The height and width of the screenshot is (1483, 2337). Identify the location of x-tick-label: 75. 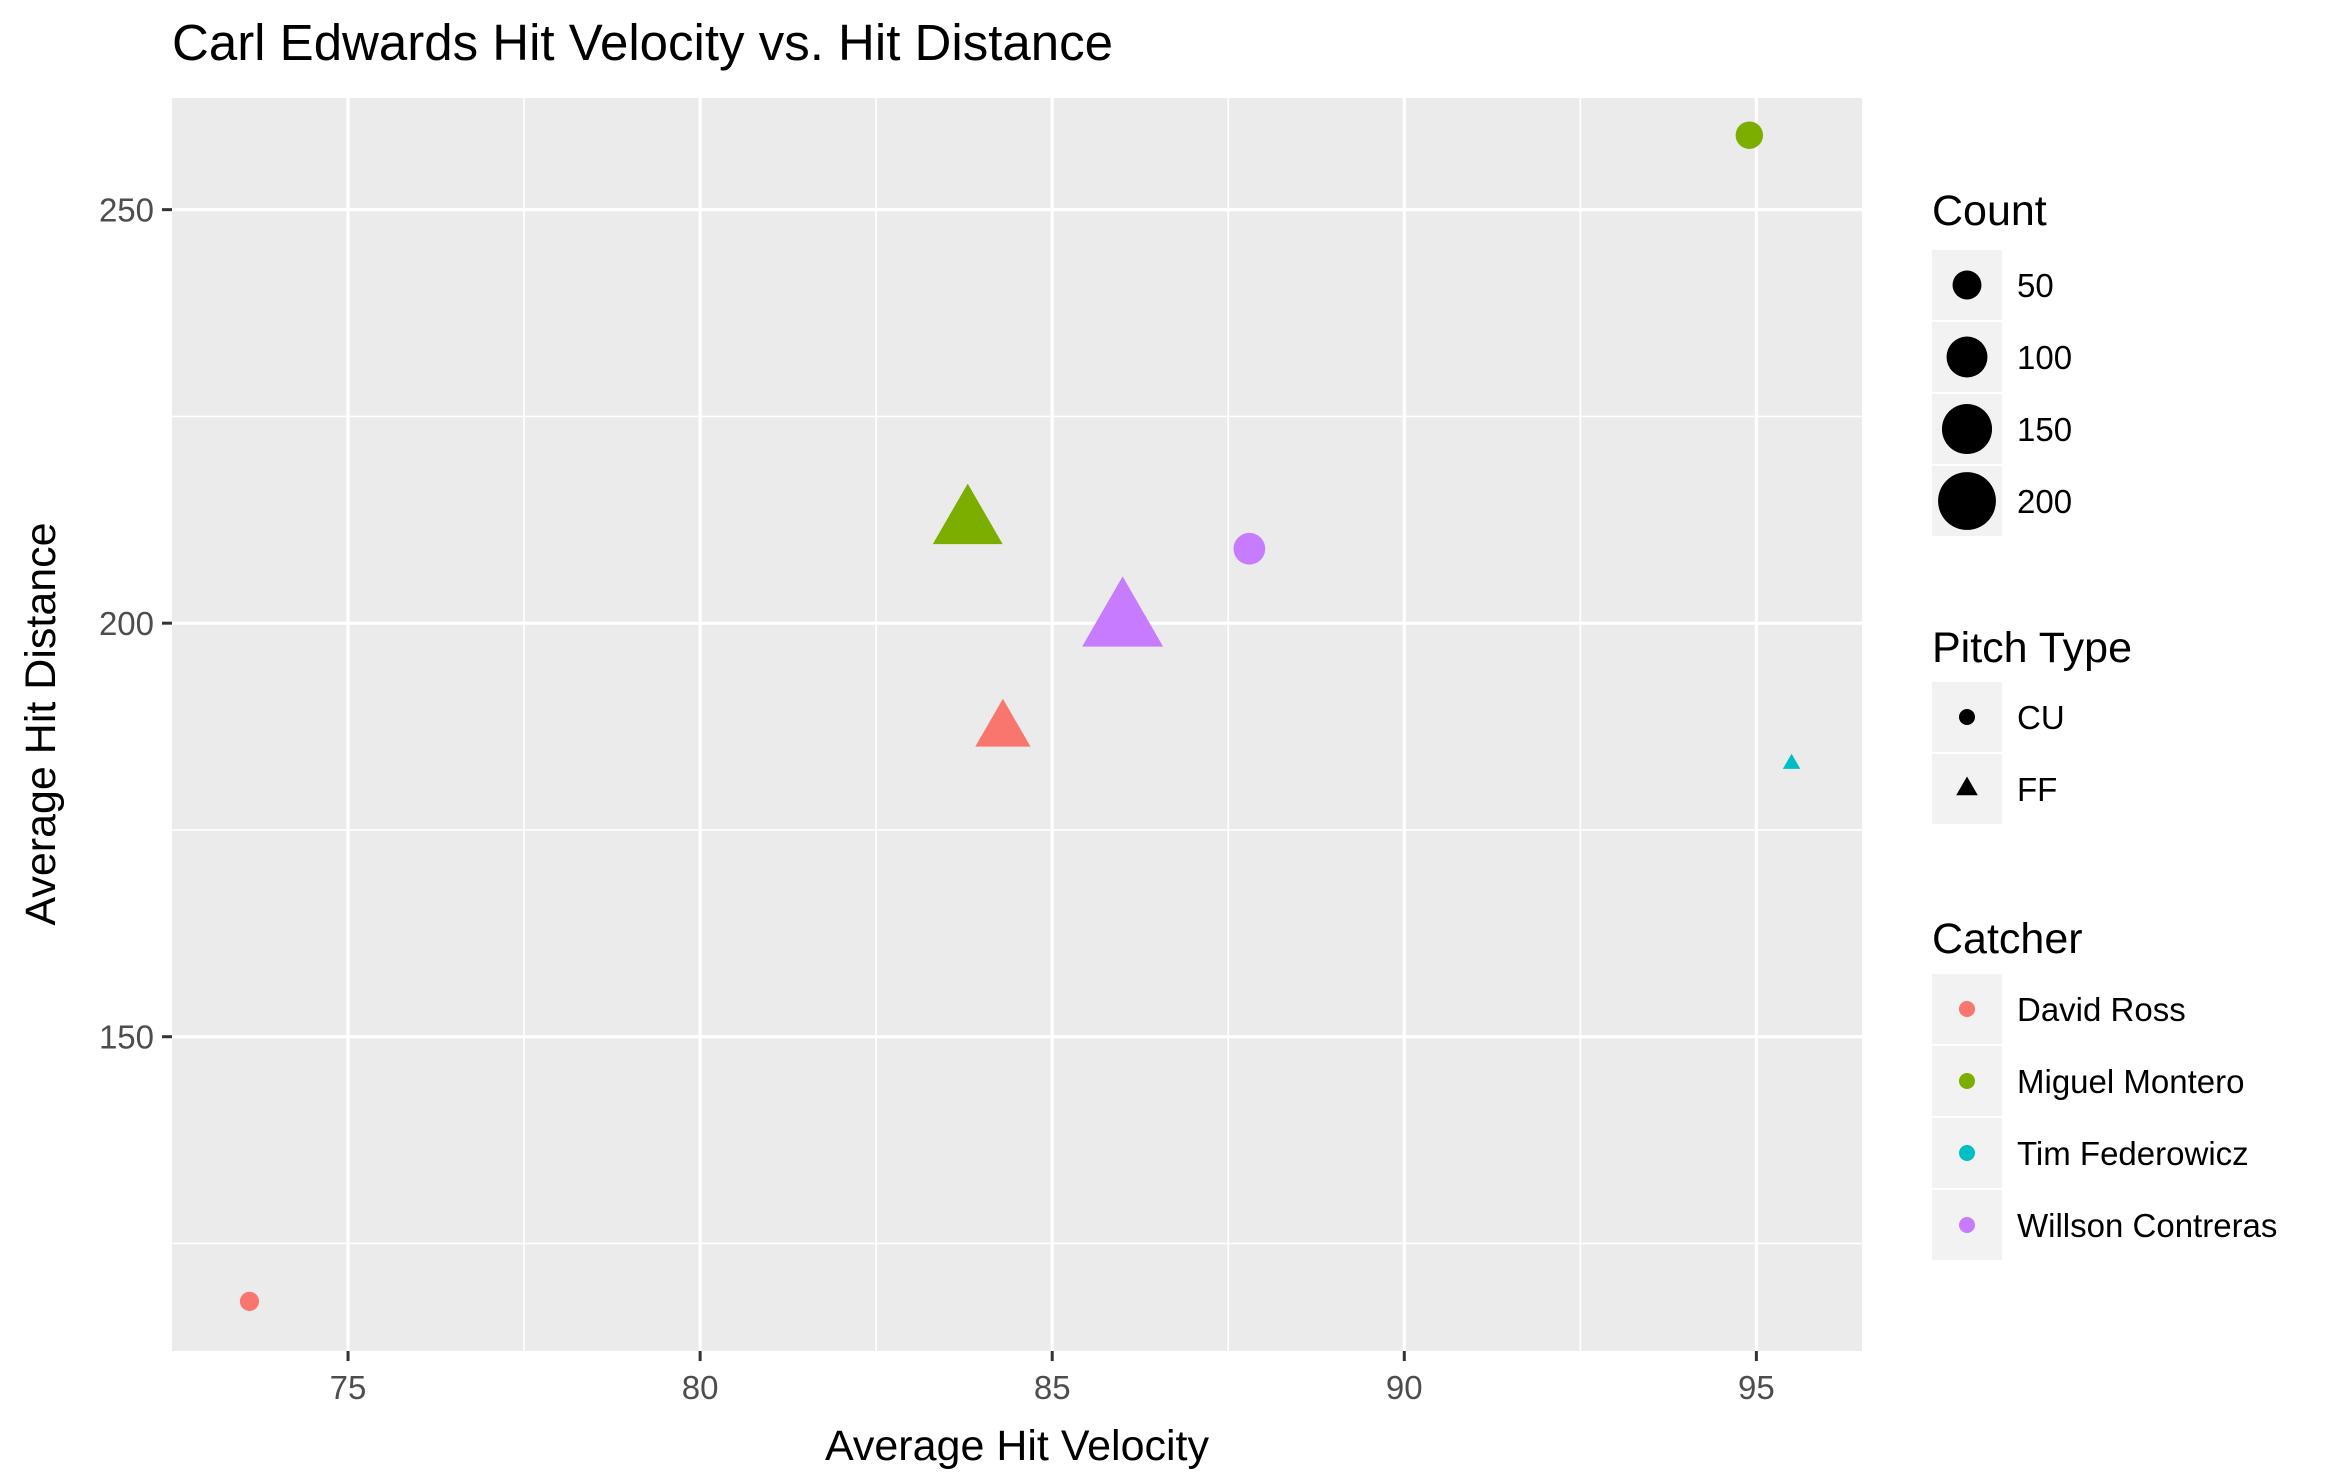
(348, 1387).